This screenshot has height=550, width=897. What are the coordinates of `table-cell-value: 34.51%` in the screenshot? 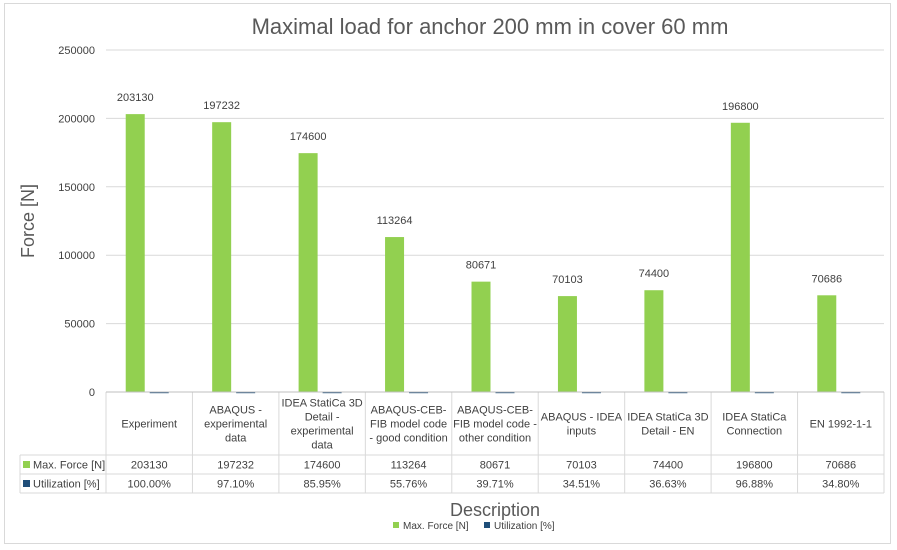 It's located at (582, 485).